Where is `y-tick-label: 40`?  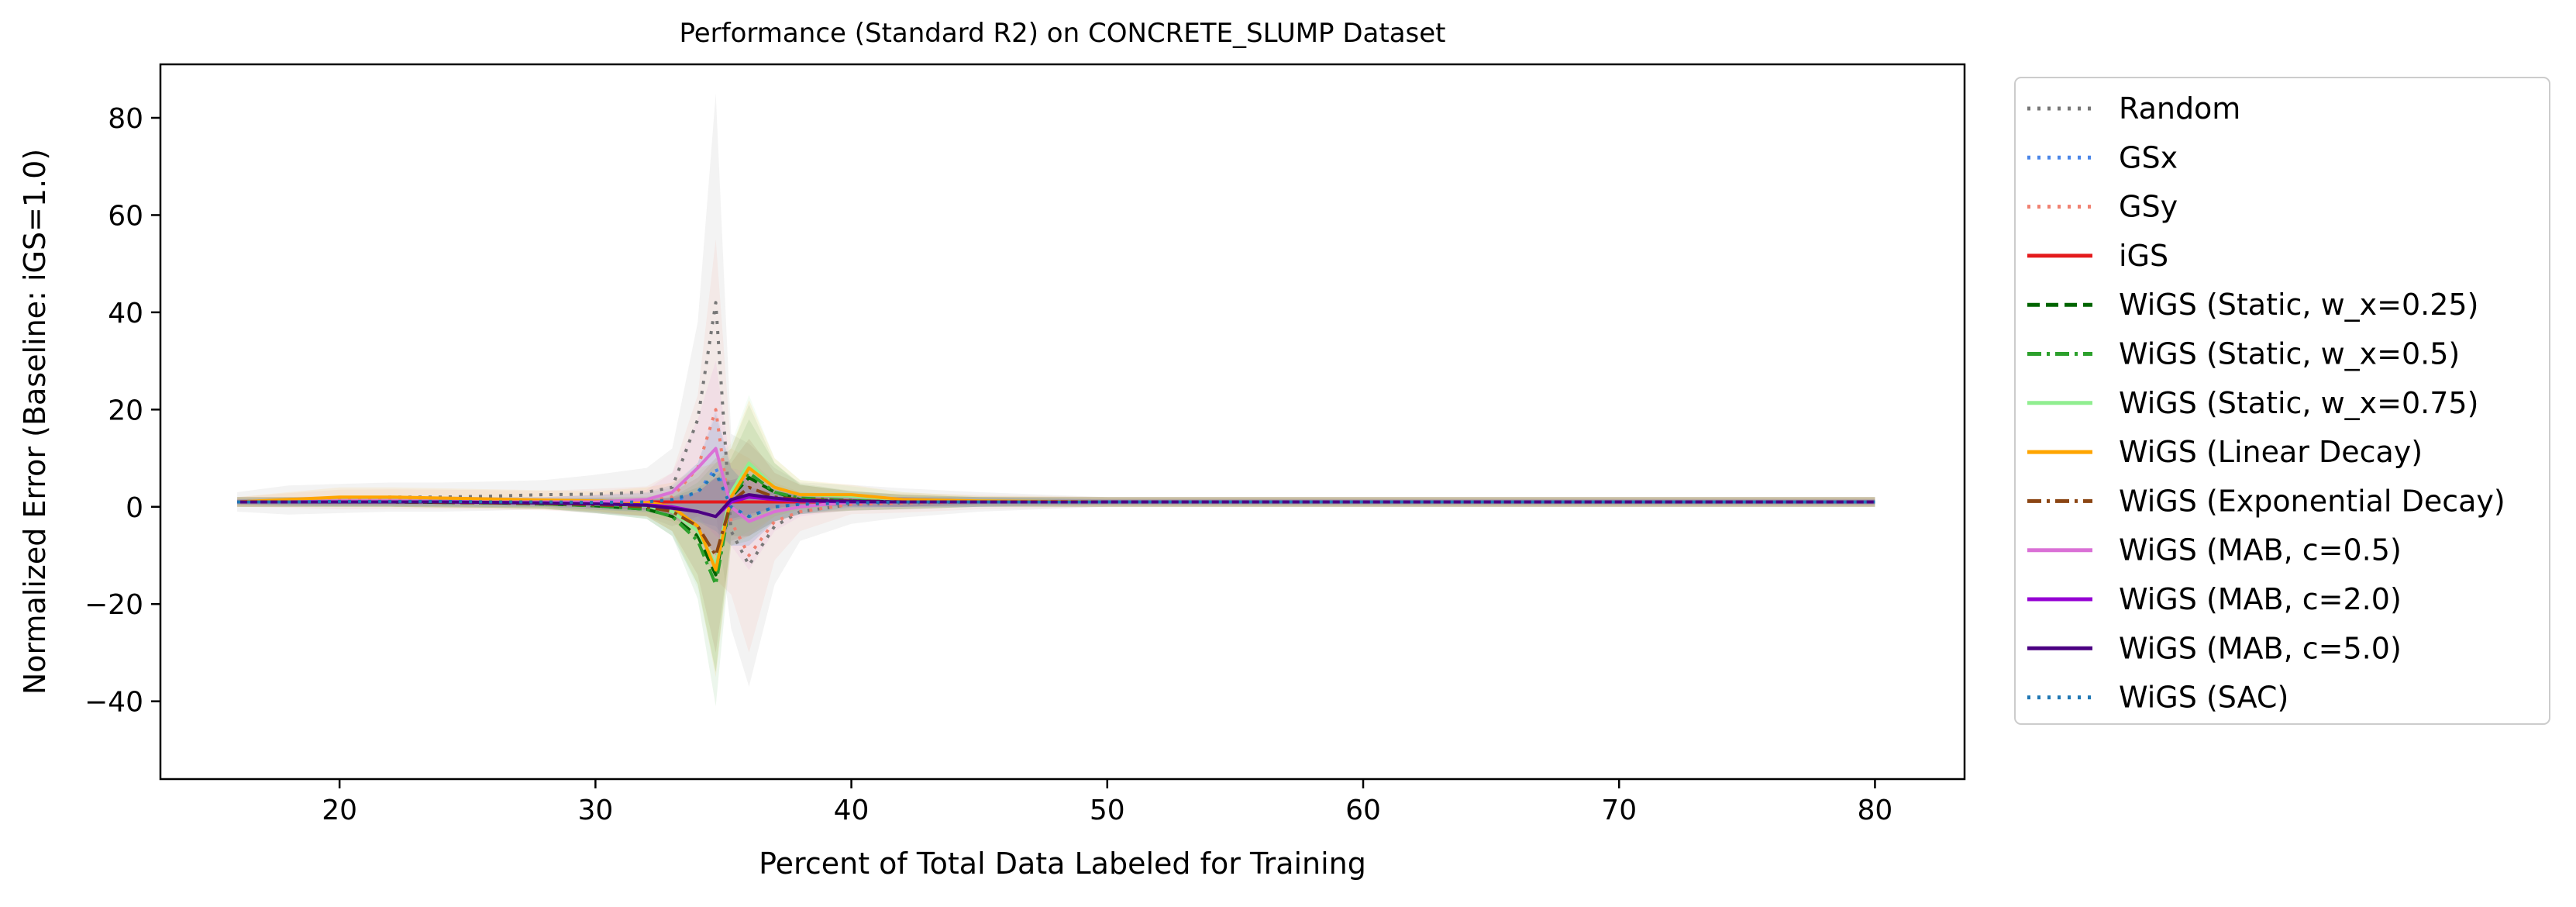 y-tick-label: 40 is located at coordinates (125, 313).